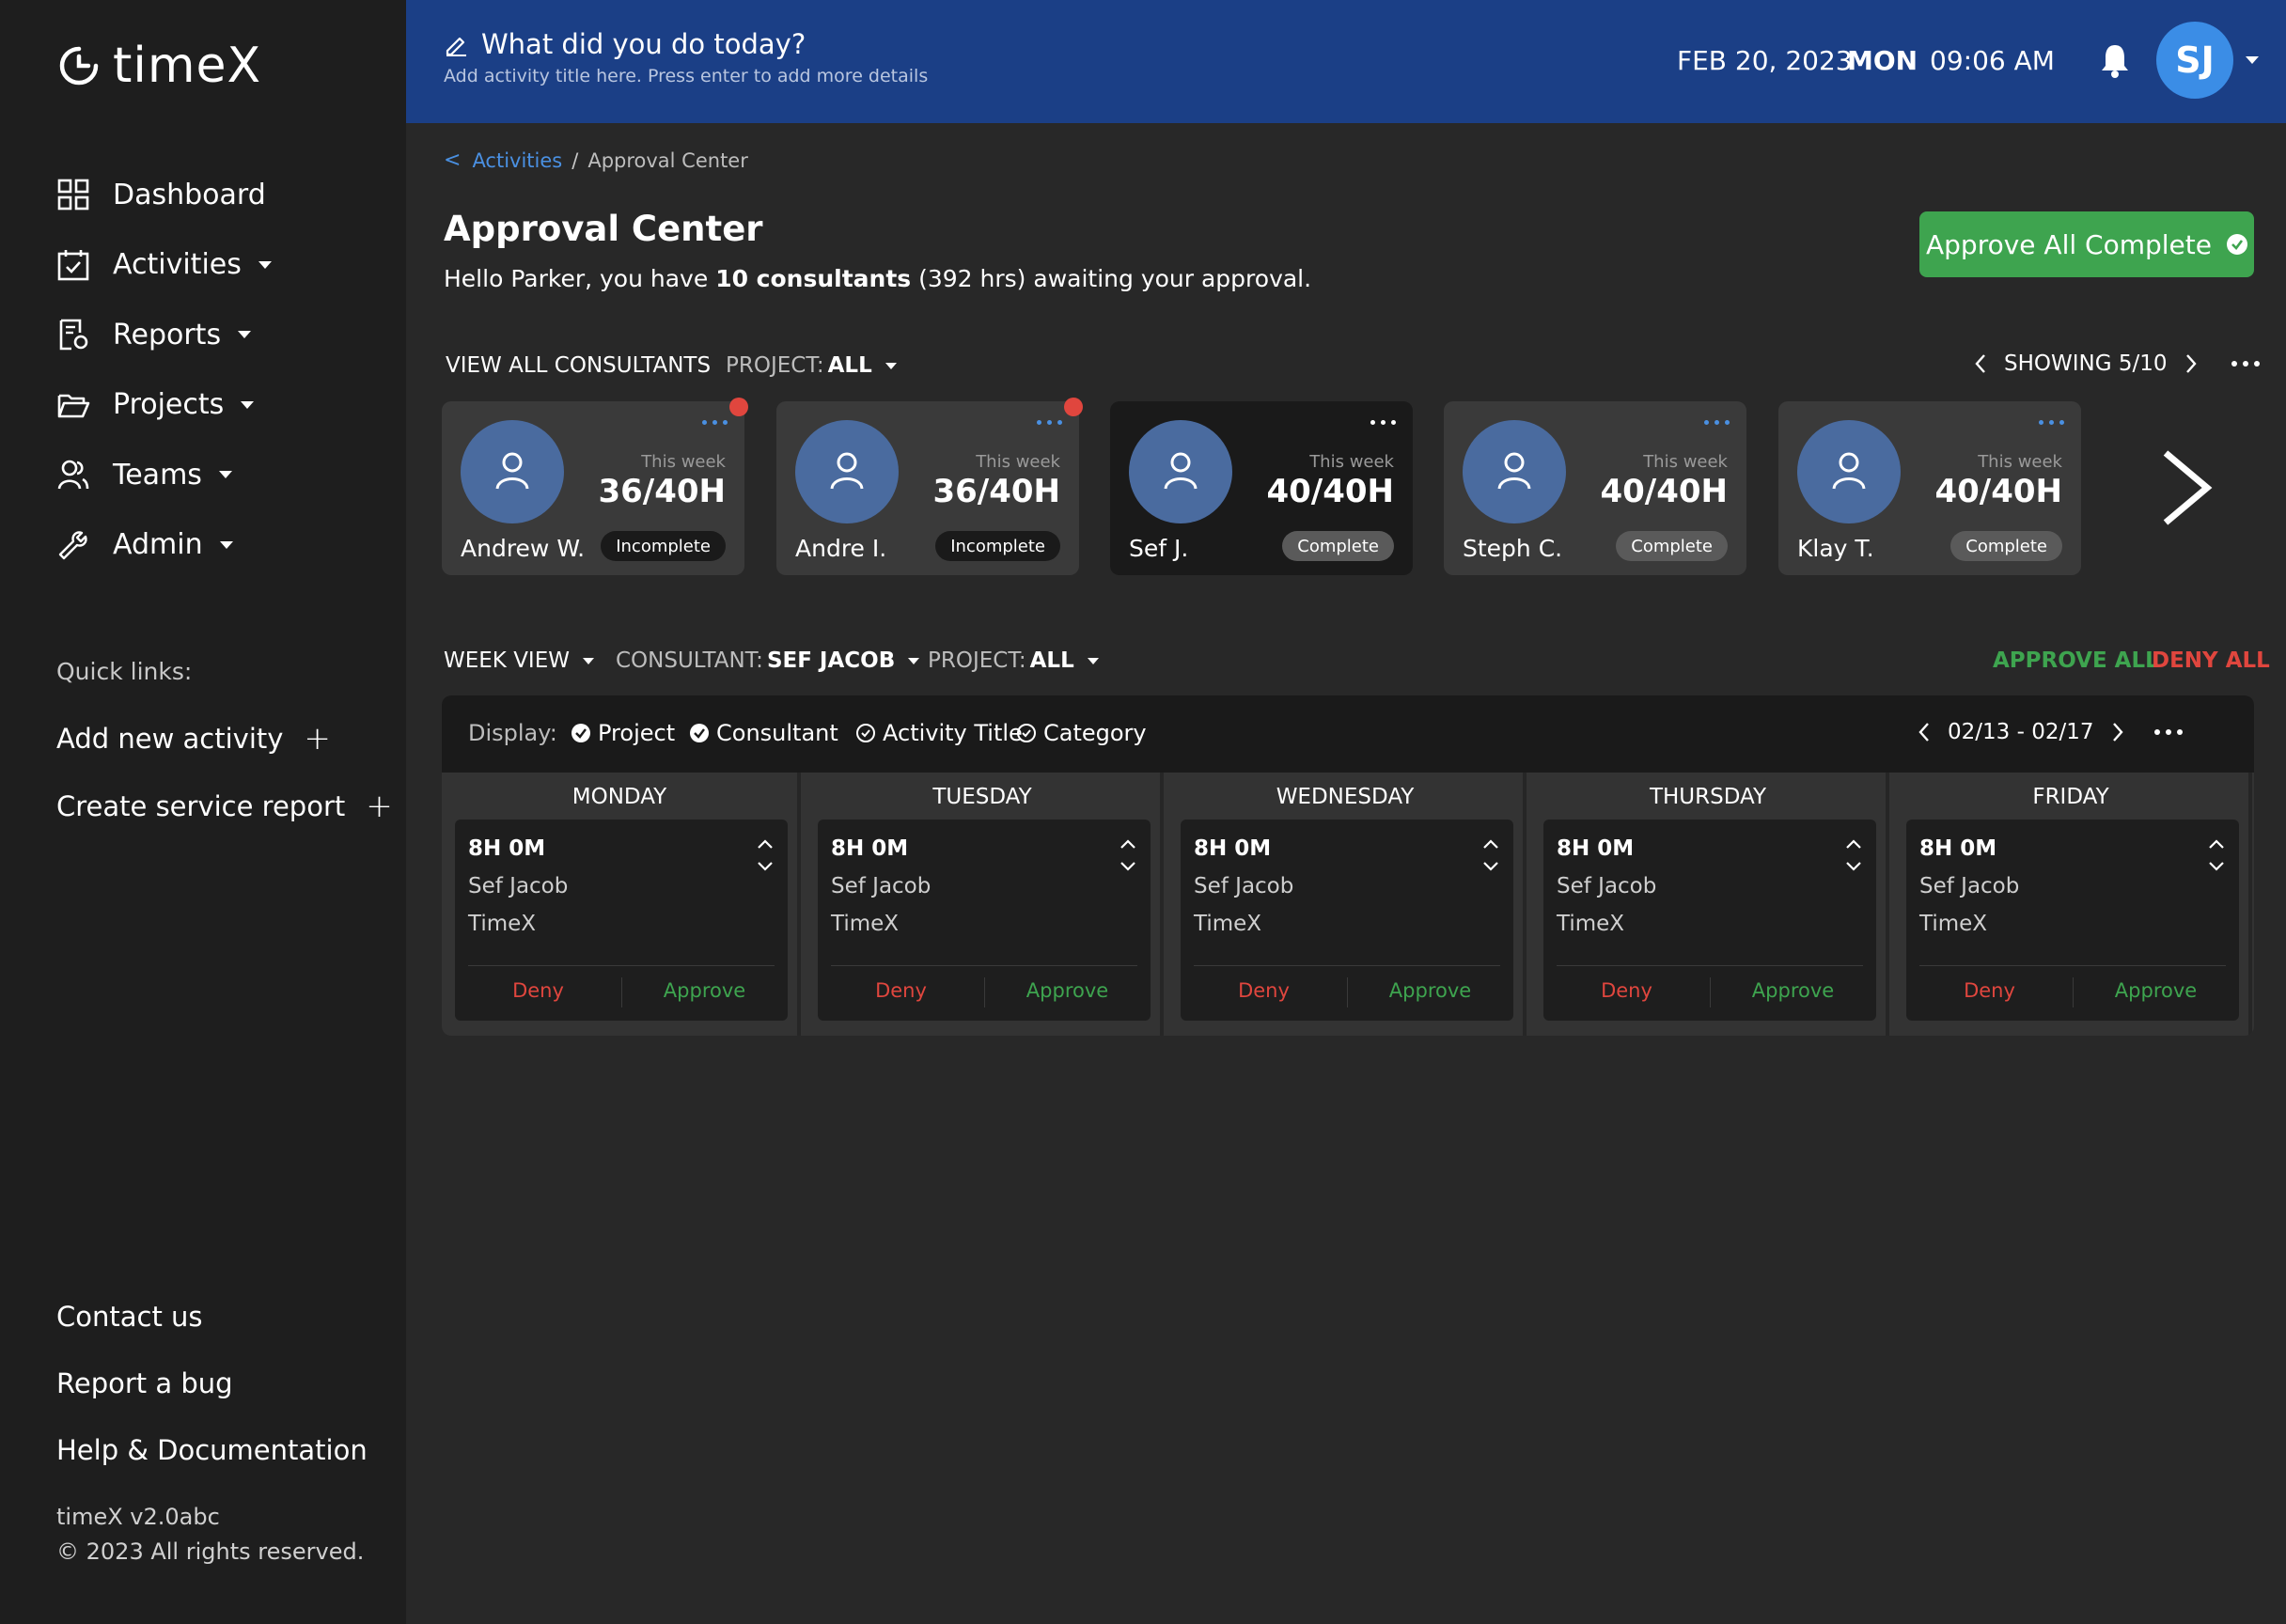 This screenshot has width=2286, height=1624. I want to click on sidebar-item-admin: Admin, so click(164, 545).